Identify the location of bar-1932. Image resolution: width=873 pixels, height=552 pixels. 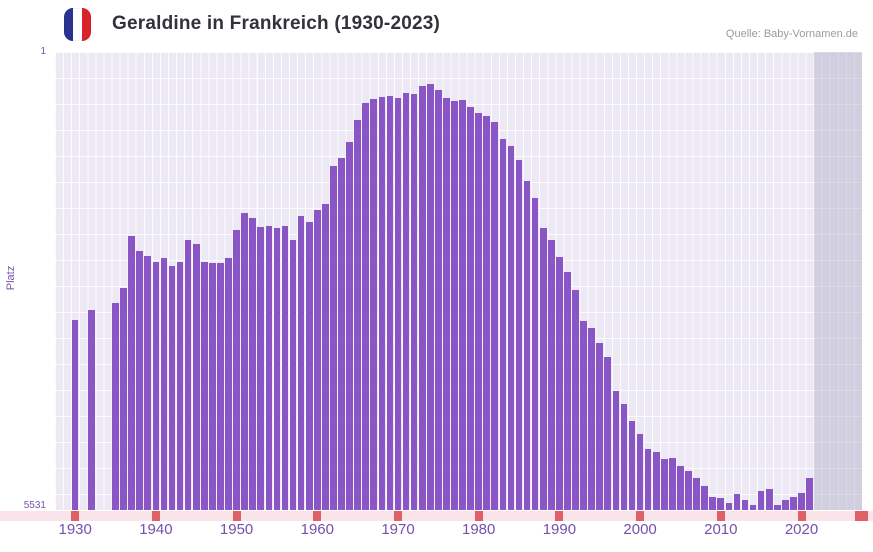
(91, 410).